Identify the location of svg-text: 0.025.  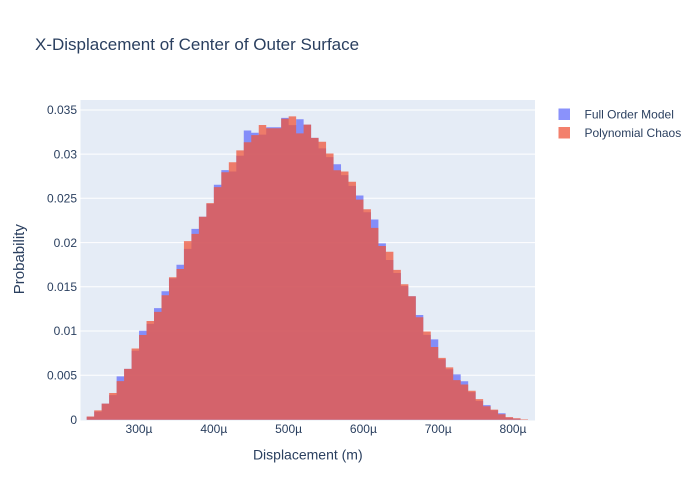
(62, 199).